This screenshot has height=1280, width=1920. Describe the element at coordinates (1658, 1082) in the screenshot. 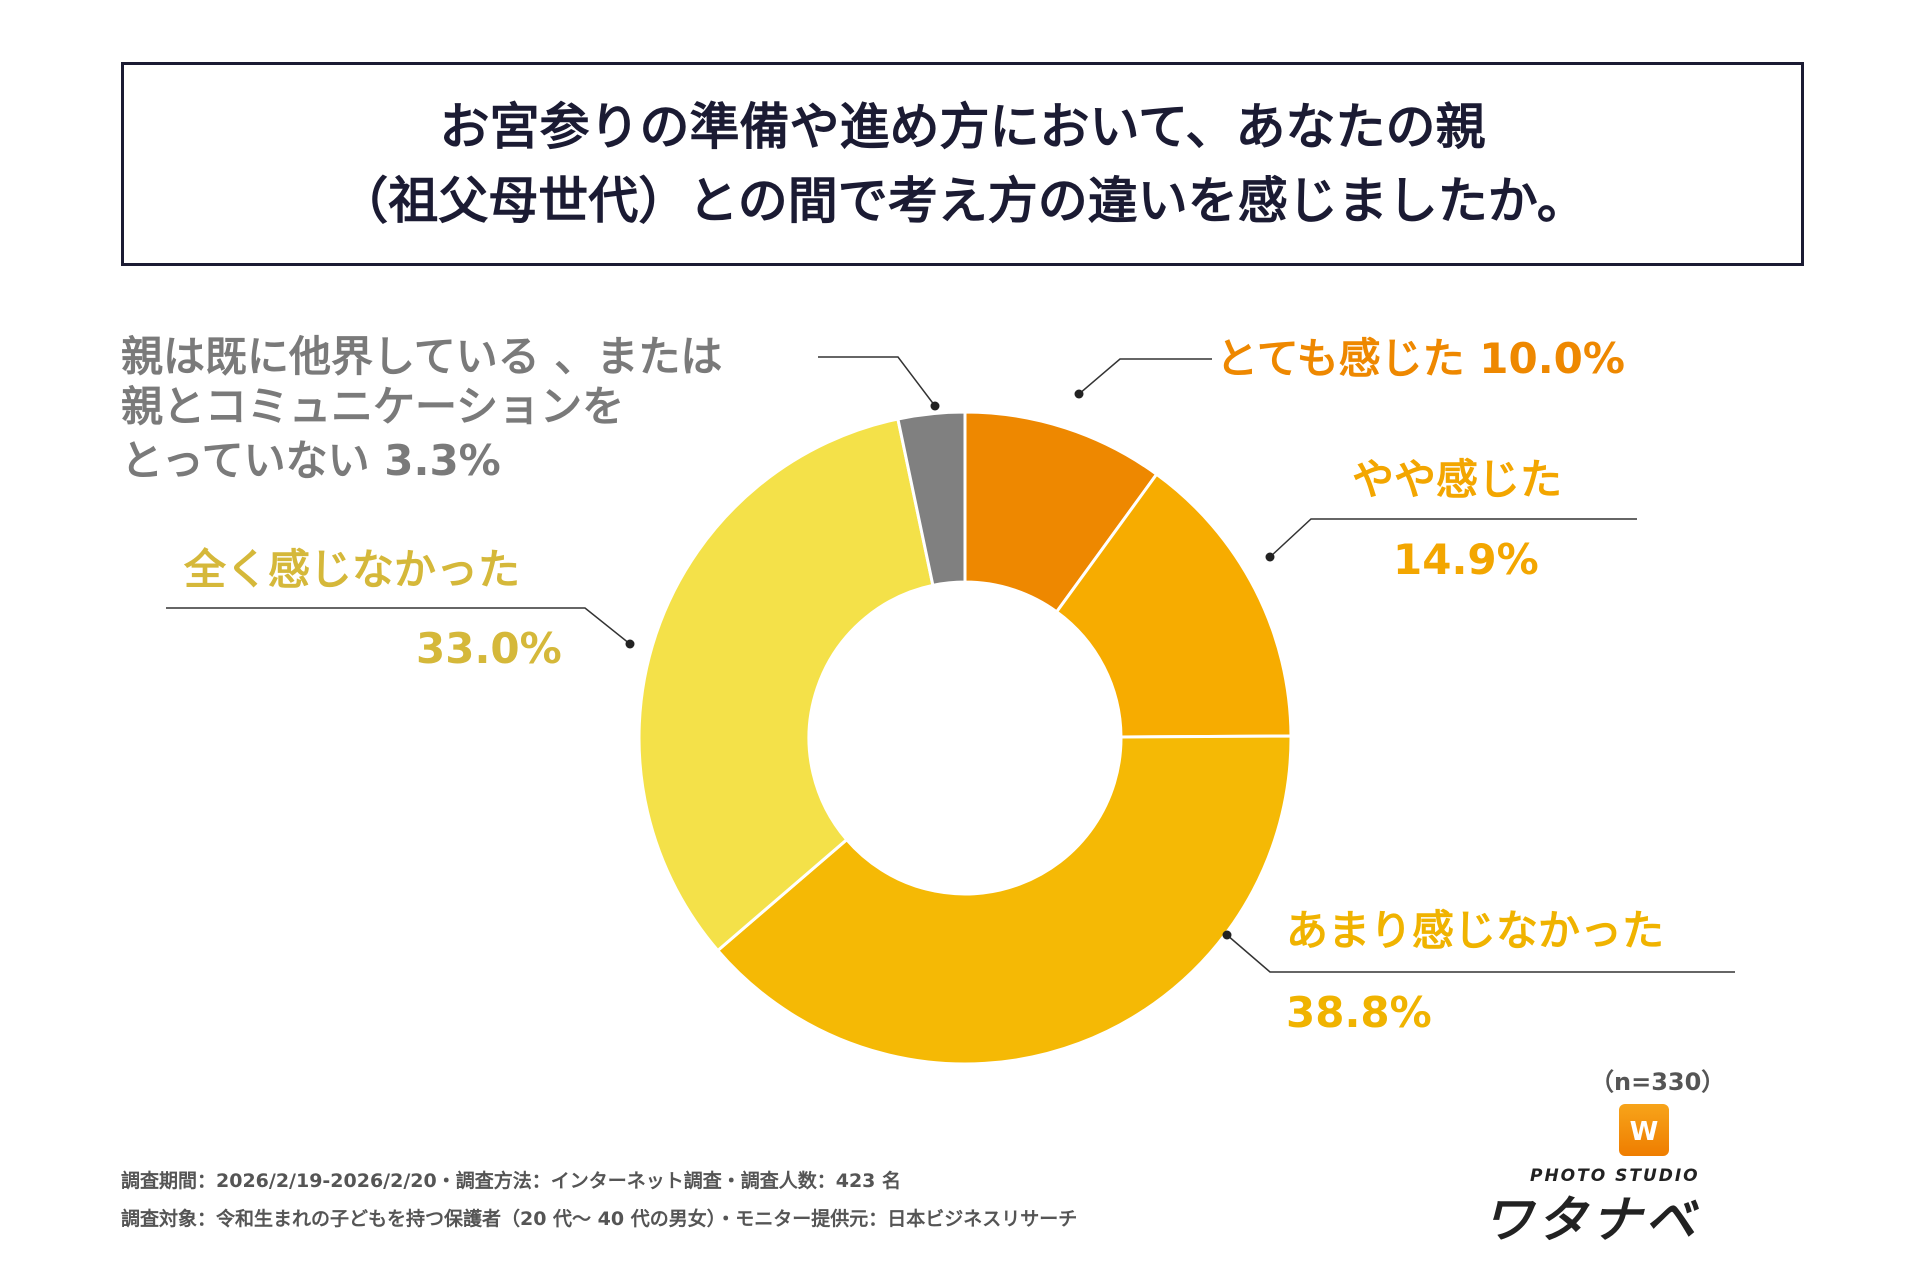

I see `sample-size: （n=330）` at that location.